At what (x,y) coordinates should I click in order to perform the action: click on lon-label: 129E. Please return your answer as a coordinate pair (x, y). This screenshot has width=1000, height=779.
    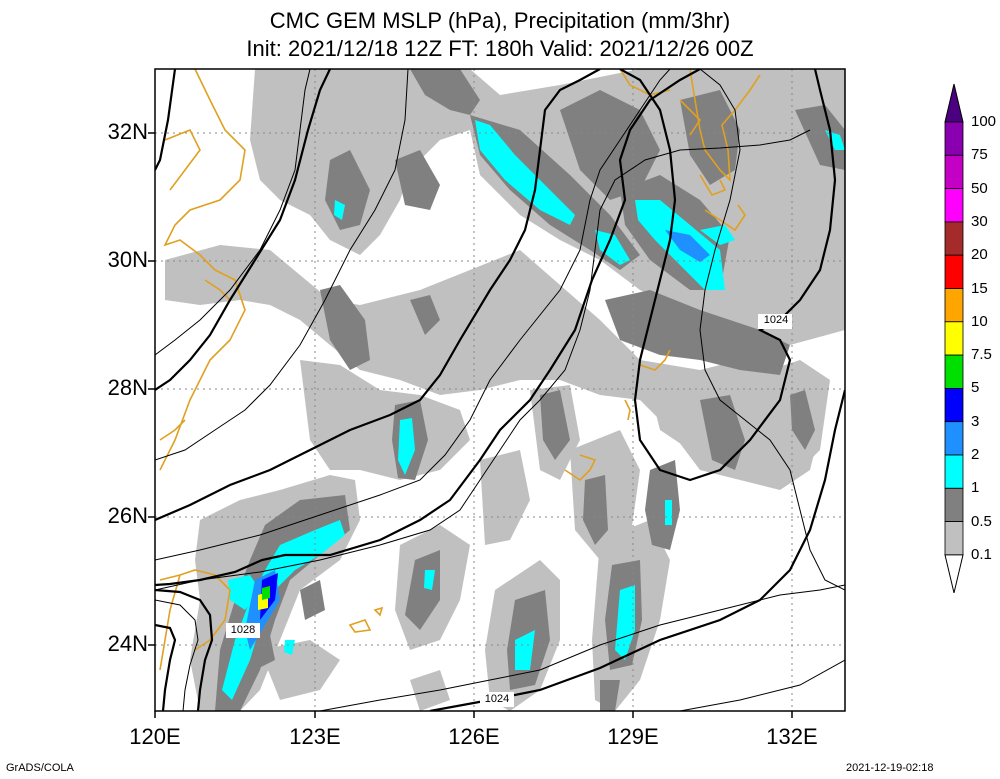
    Looking at the image, I should click on (633, 736).